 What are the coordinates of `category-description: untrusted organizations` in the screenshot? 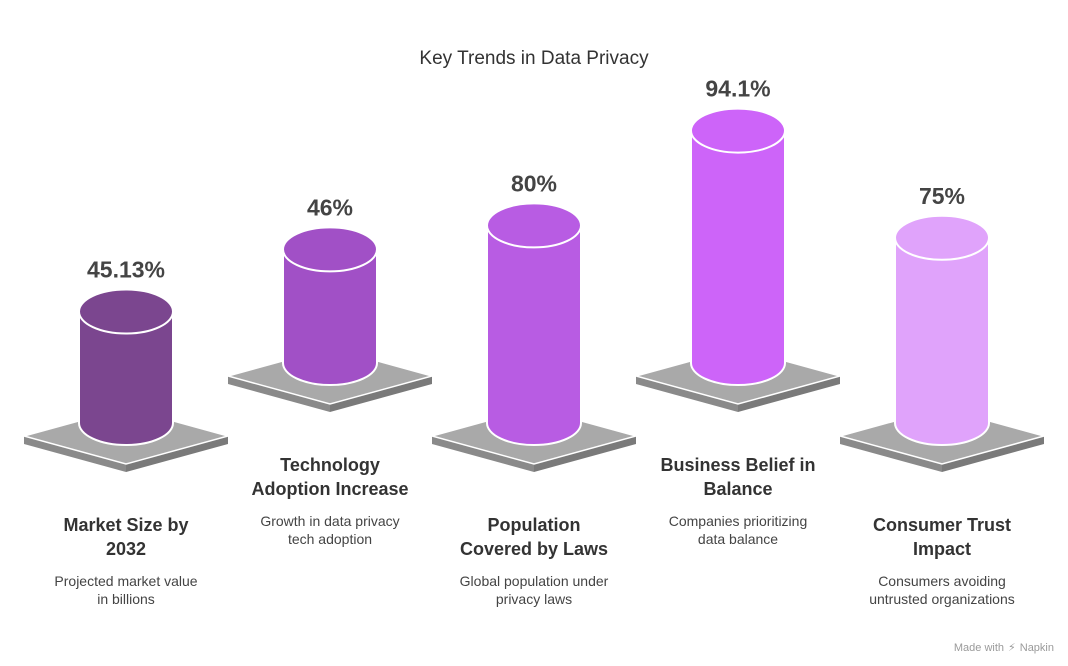 It's located at (942, 599).